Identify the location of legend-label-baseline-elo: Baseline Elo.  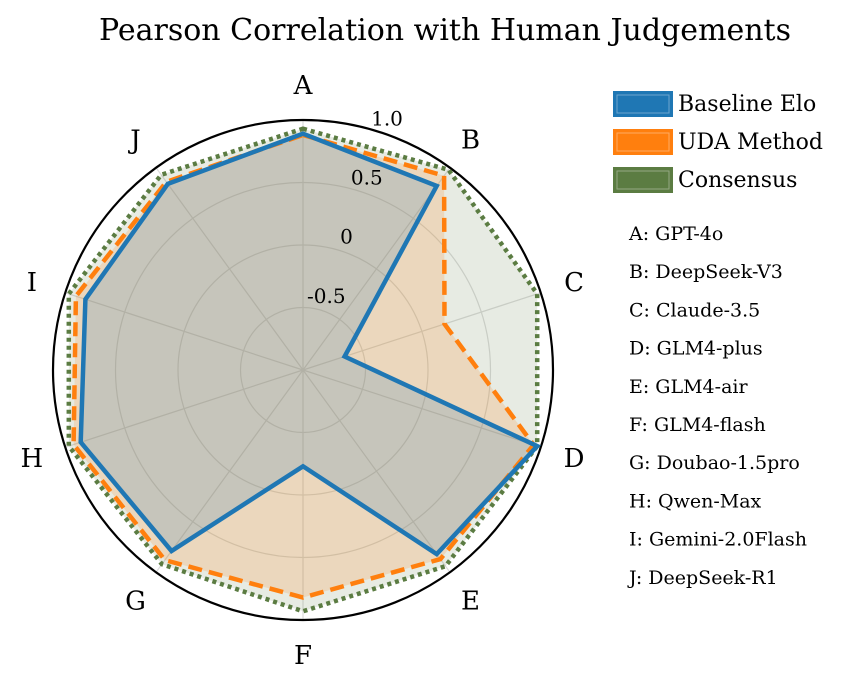
(747, 104).